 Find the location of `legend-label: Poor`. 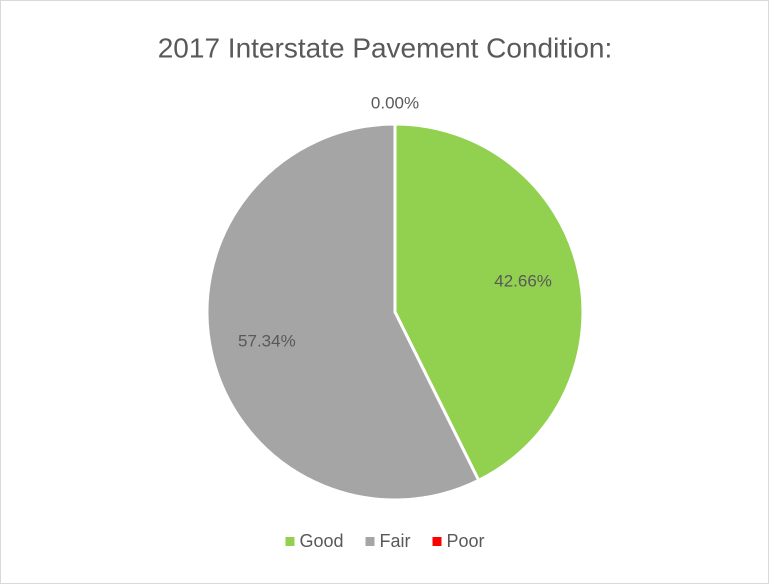

legend-label: Poor is located at coordinates (466, 541).